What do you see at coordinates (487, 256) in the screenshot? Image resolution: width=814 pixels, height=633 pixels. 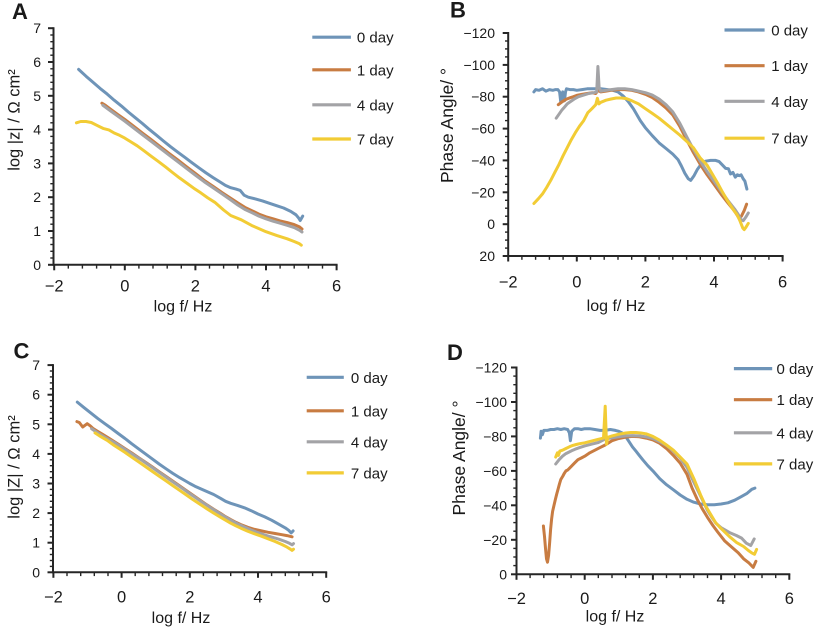 I see `svg-text: 20` at bounding box center [487, 256].